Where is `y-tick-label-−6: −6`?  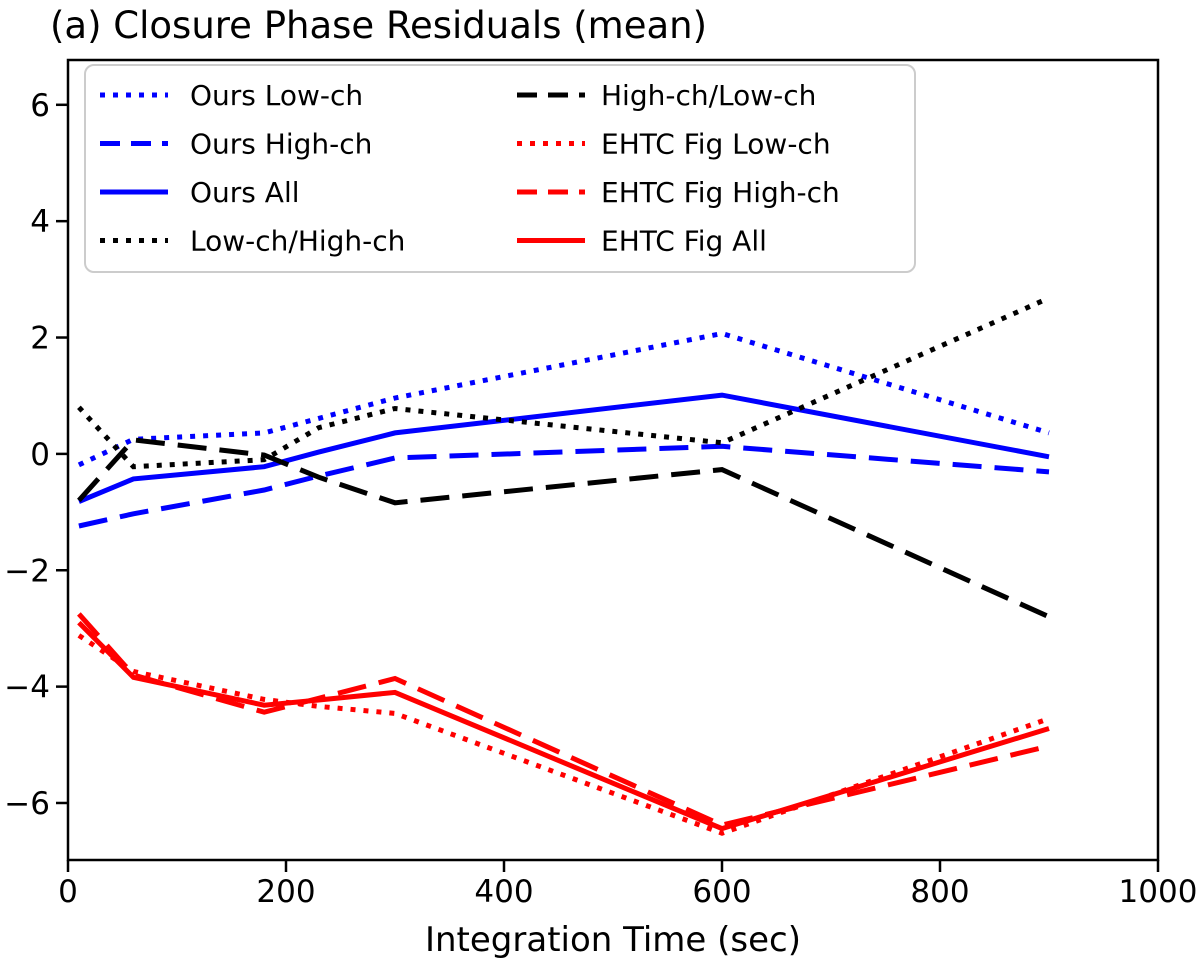 y-tick-label-−6: −6 is located at coordinates (27, 804).